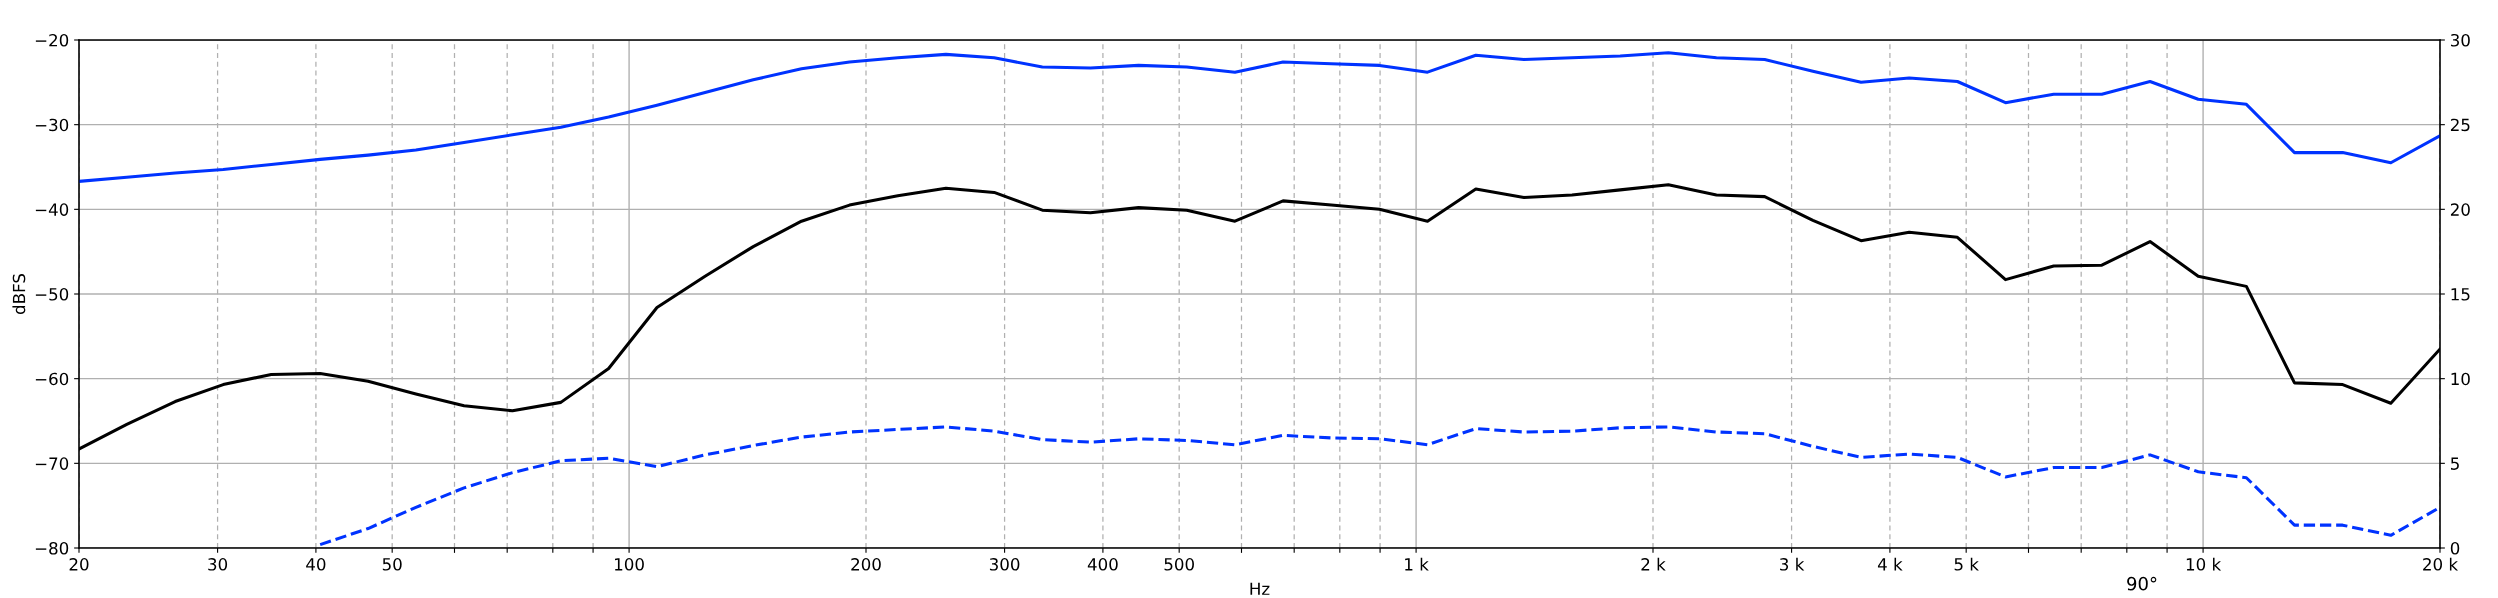 The width and height of the screenshot is (2498, 598). What do you see at coordinates (1260, 588) in the screenshot?
I see `x-axis-title: Hz` at bounding box center [1260, 588].